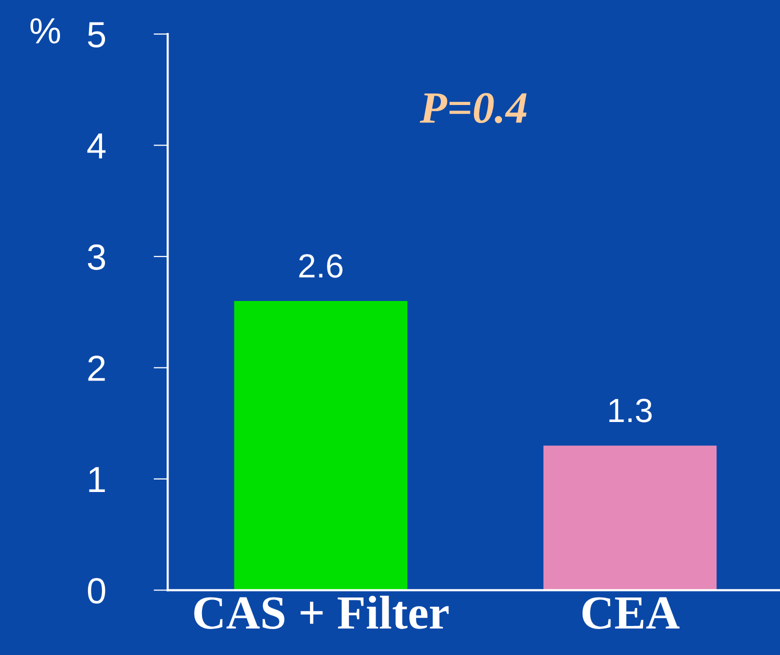 This screenshot has height=655, width=780. What do you see at coordinates (321, 612) in the screenshot?
I see `x-tick-label: CAS + Filter` at bounding box center [321, 612].